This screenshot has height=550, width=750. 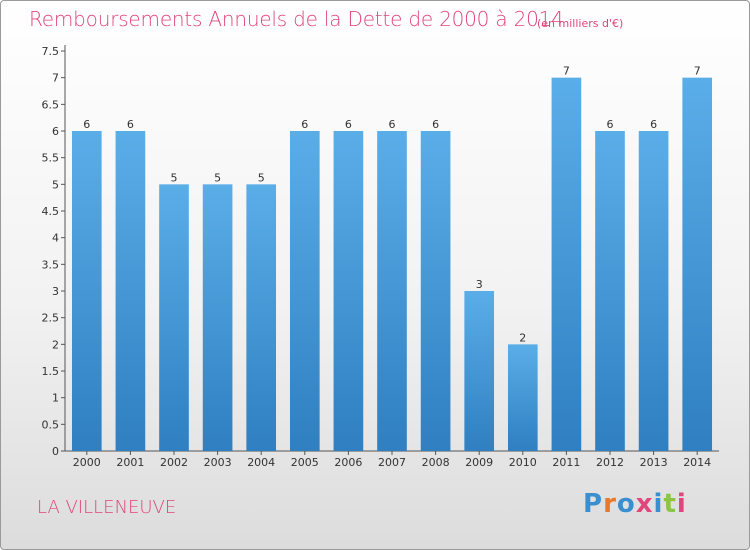 I want to click on place-name: LA VILLENEUVE, so click(x=107, y=507).